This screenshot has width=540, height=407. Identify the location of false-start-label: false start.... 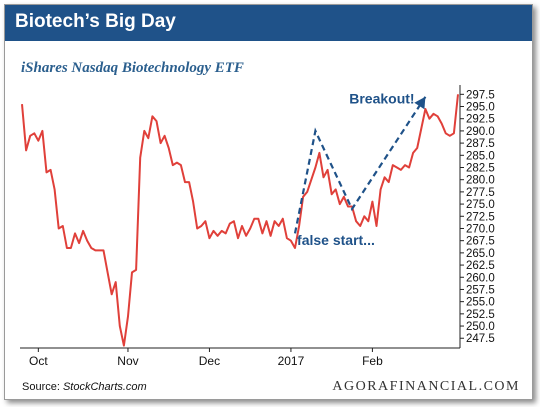
(336, 240).